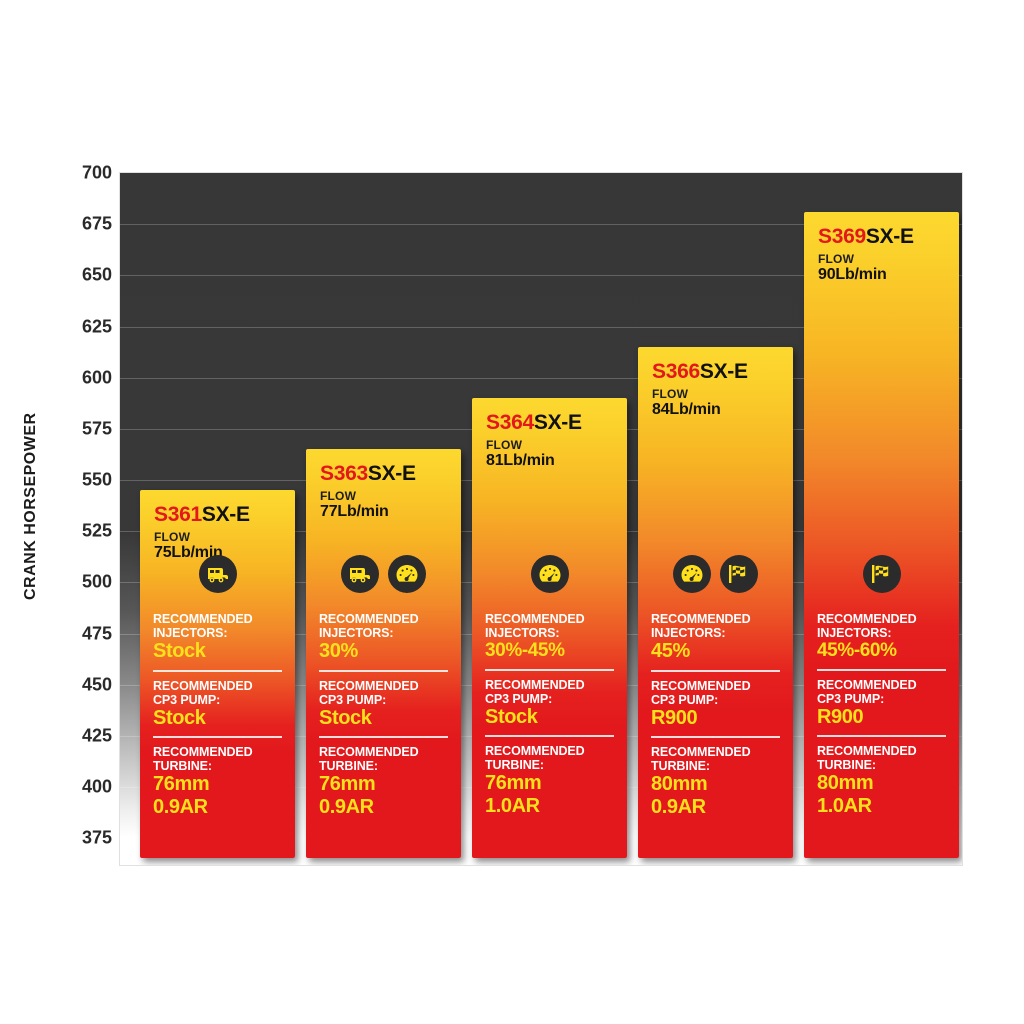 This screenshot has width=1024, height=1024. What do you see at coordinates (525, 650) in the screenshot?
I see `spec-value: 30%-45%` at bounding box center [525, 650].